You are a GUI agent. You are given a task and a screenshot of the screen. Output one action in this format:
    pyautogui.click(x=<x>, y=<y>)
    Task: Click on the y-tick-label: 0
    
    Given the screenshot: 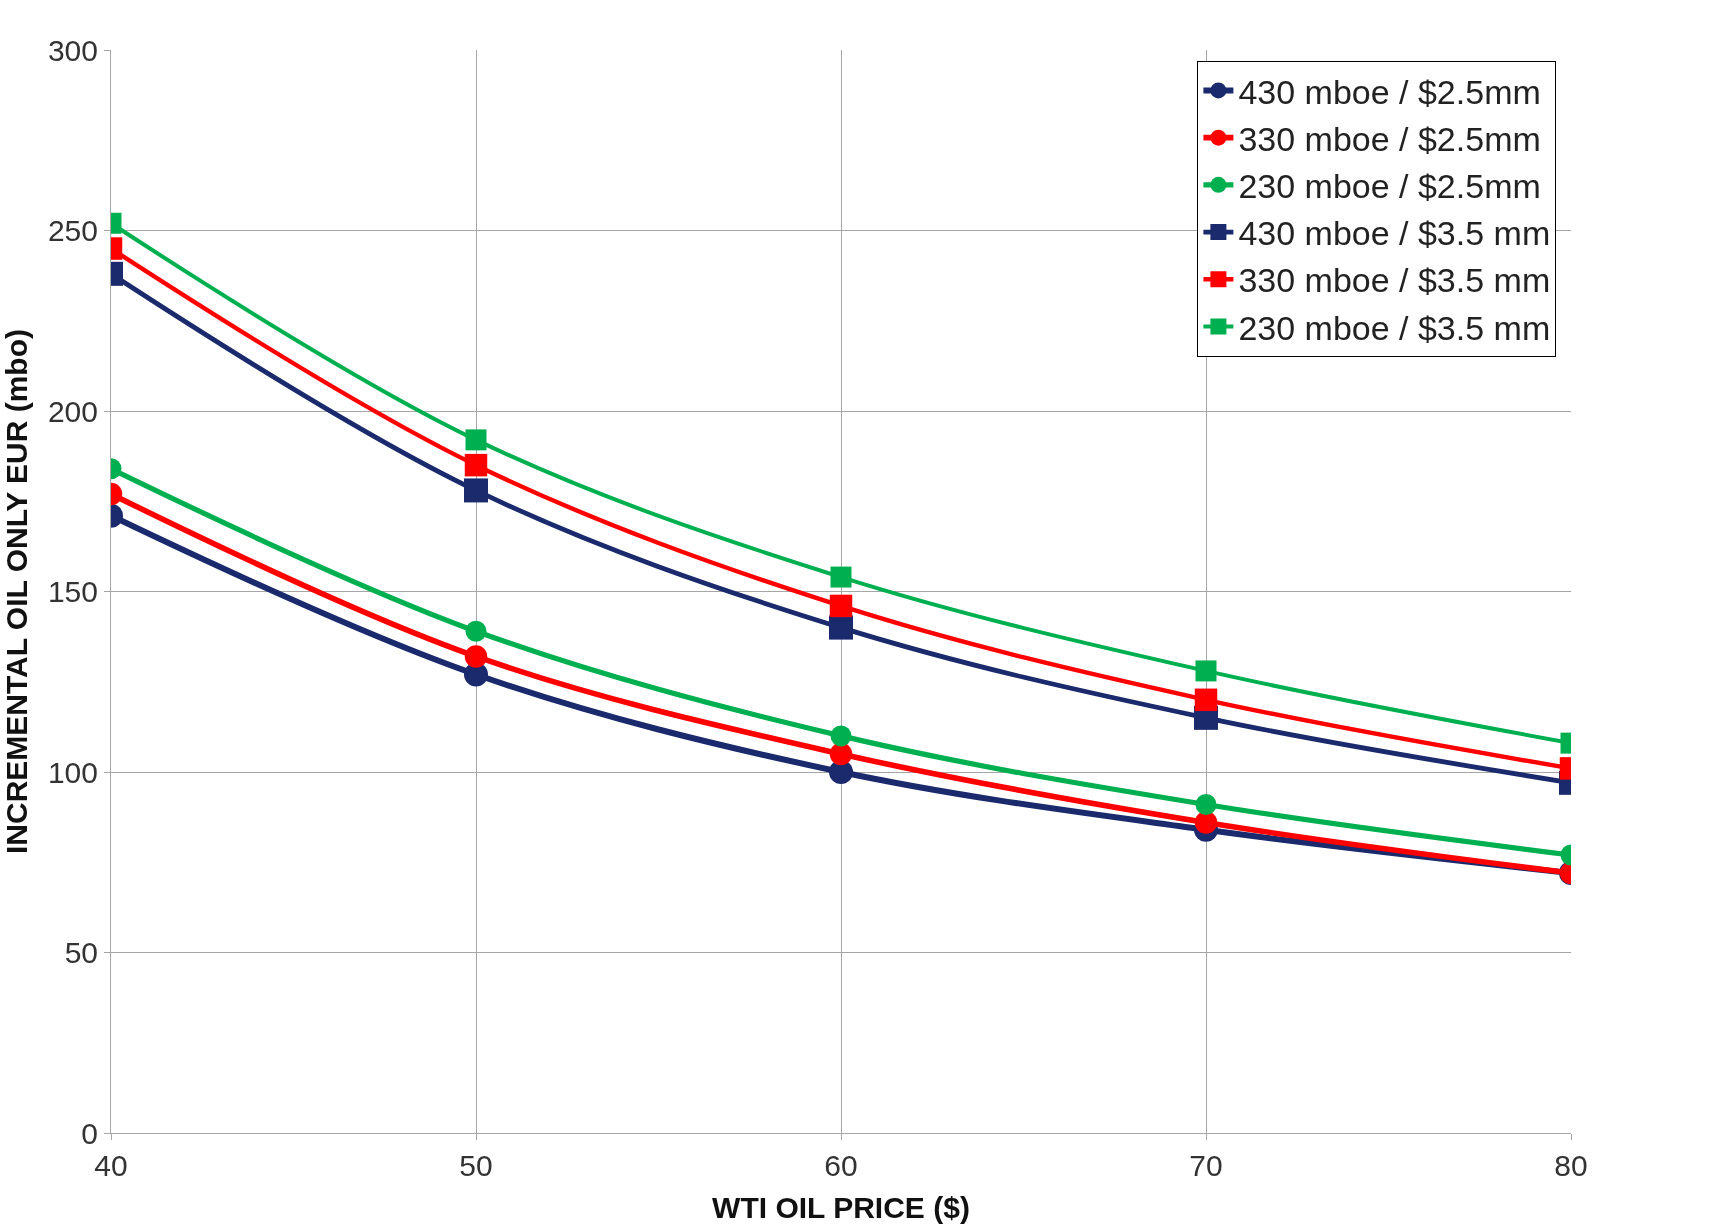 What is the action you would take?
    pyautogui.click(x=89, y=1133)
    